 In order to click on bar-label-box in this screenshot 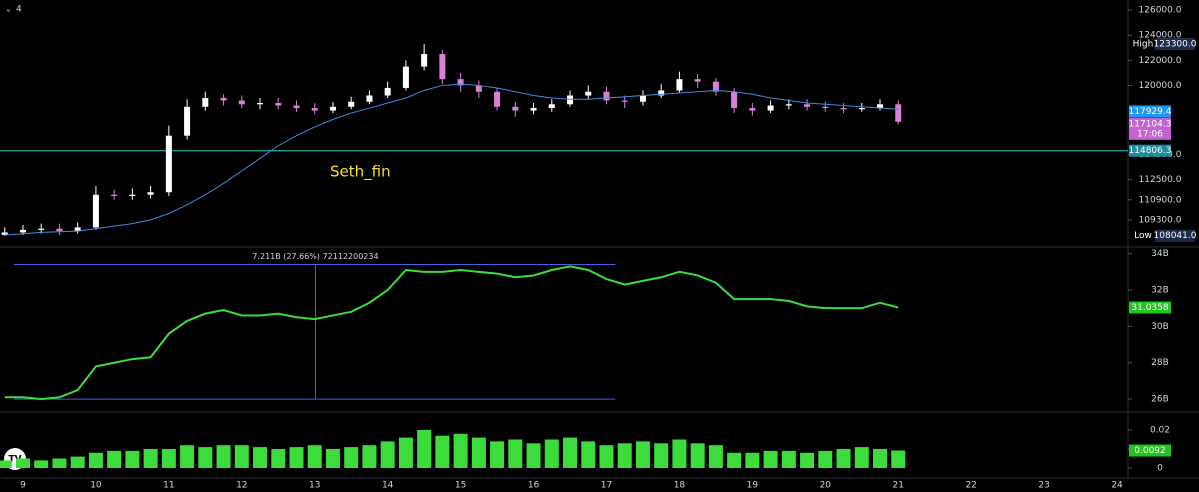, I will do `click(1150, 450)`.